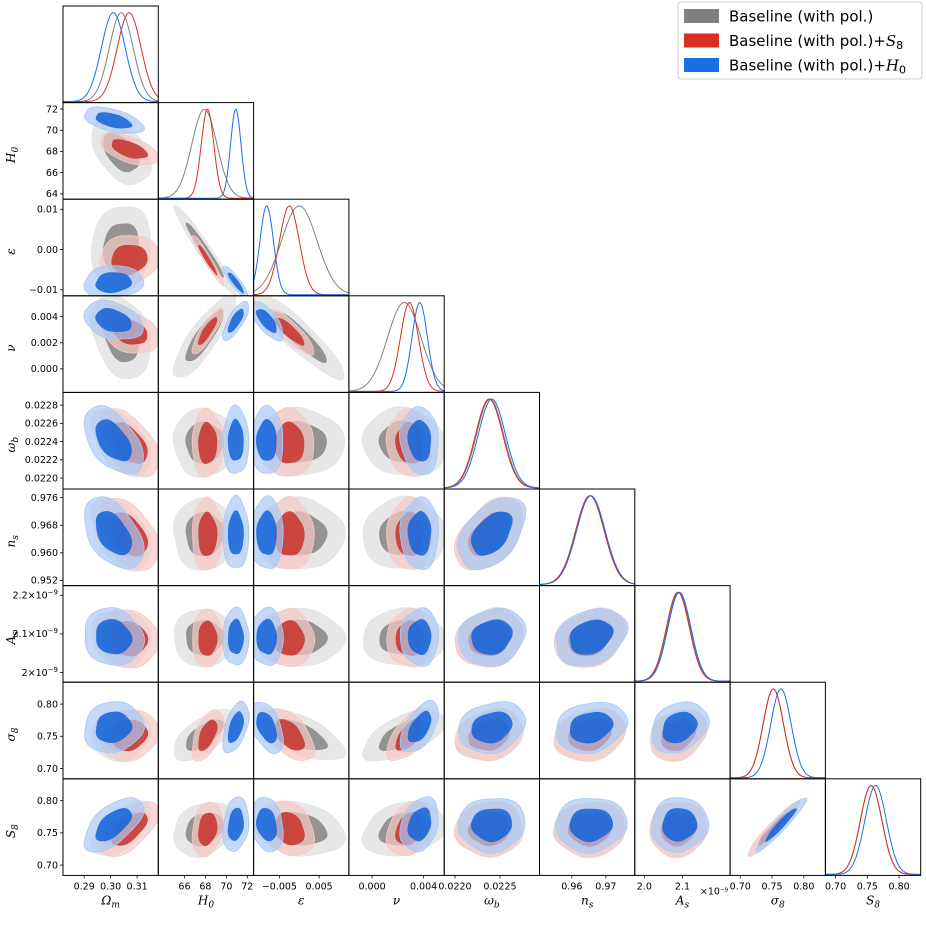  What do you see at coordinates (490, 533) in the screenshot?
I see `contour-panel-wb-ns` at bounding box center [490, 533].